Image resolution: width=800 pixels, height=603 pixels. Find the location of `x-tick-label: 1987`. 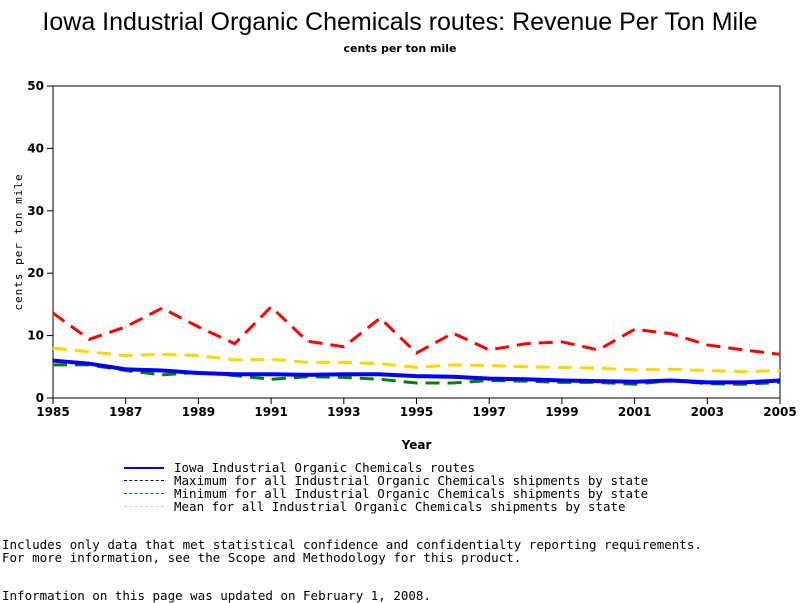

x-tick-label: 1987 is located at coordinates (125, 412).